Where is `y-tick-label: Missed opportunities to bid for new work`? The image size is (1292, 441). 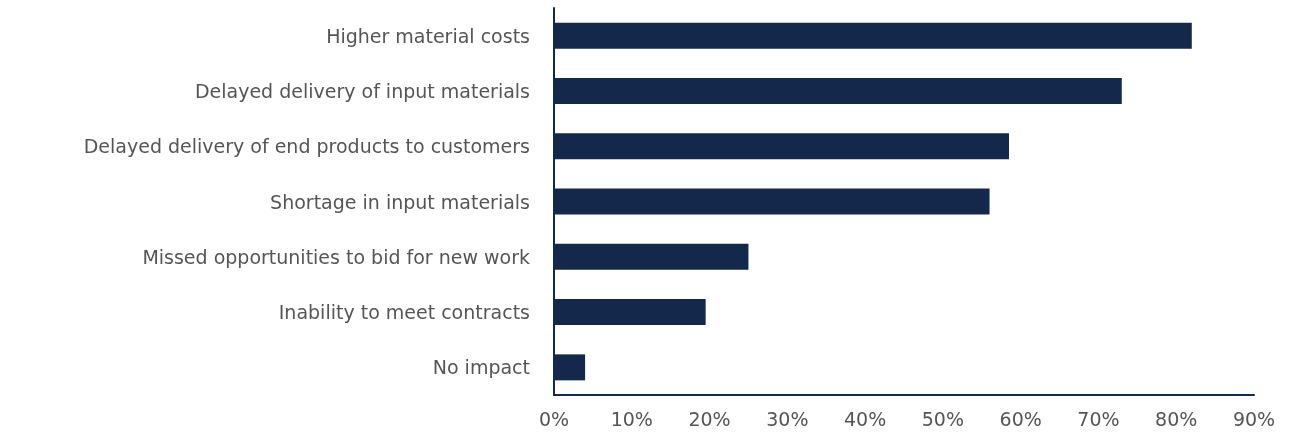 y-tick-label: Missed opportunities to bid for new work is located at coordinates (336, 256).